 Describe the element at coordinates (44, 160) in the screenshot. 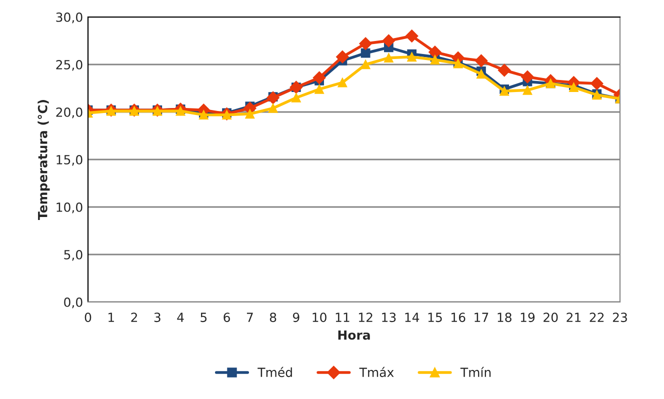

I see `y-axis-title: Temperatura (°C)` at that location.